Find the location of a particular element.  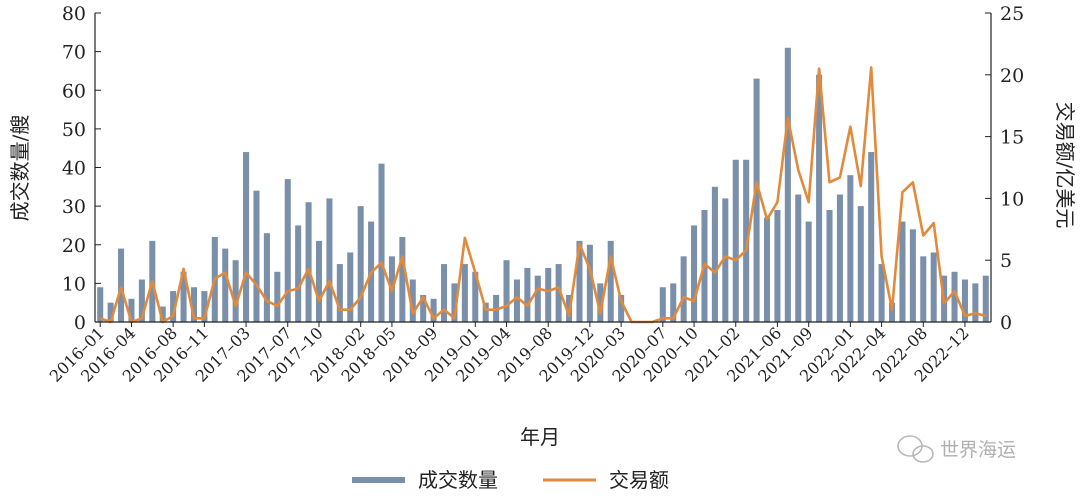

right-tick-label-1: 5 is located at coordinates (1006, 261).